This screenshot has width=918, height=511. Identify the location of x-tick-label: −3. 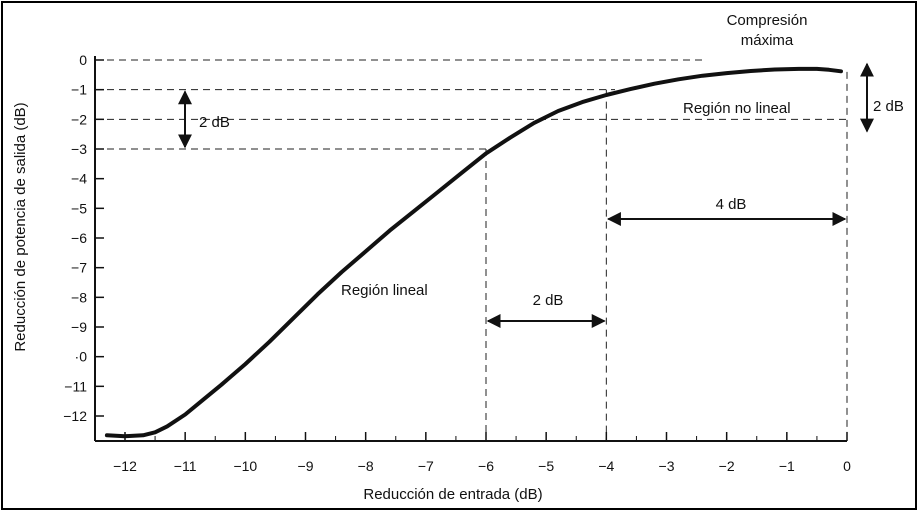
(667, 466).